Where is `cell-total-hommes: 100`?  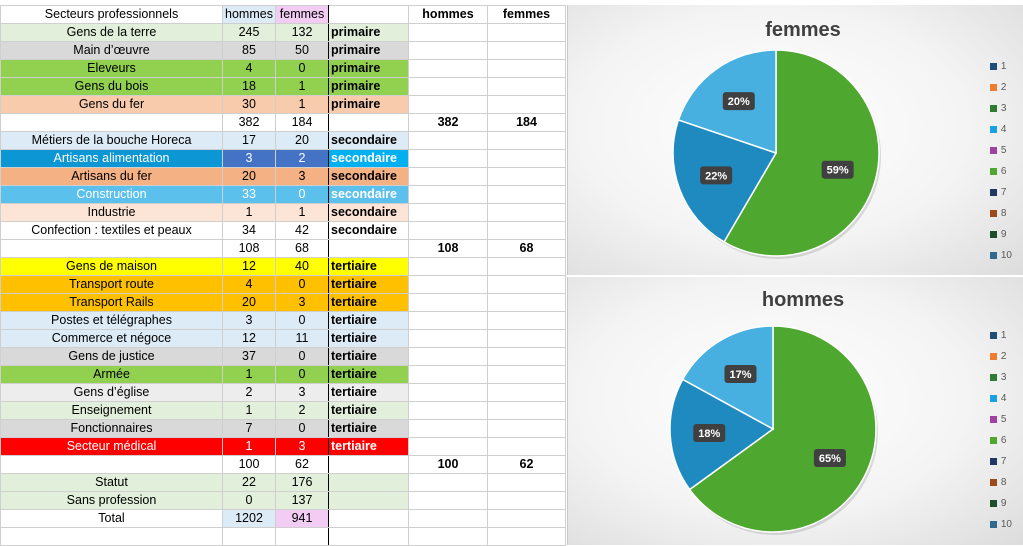 cell-total-hommes: 100 is located at coordinates (448, 464).